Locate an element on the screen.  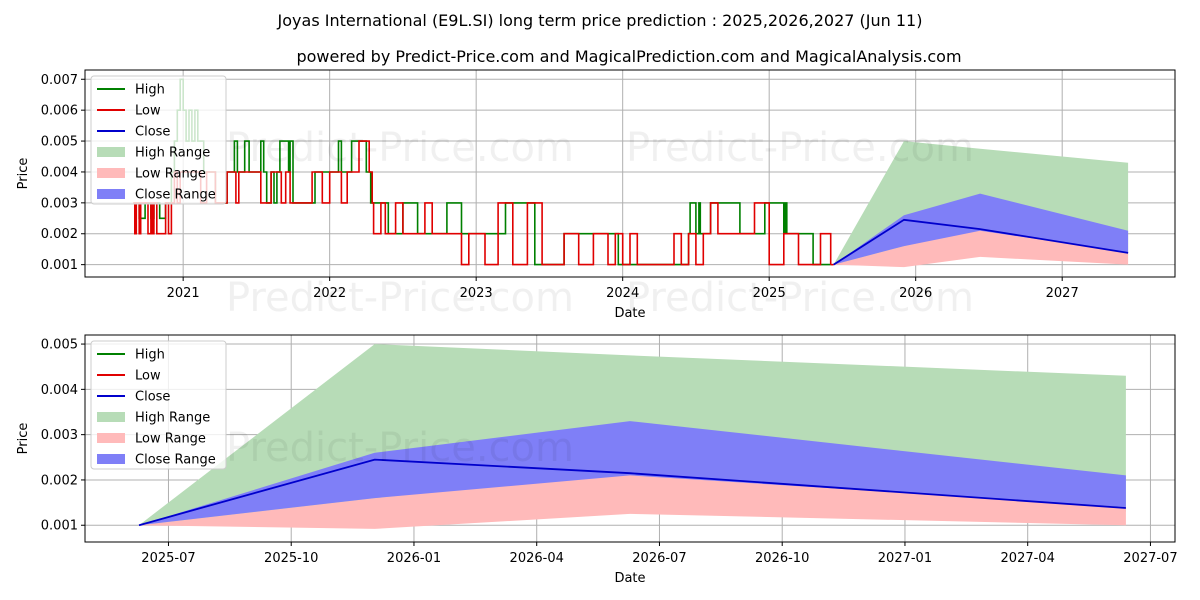
x-tick-label: 2026-04 is located at coordinates (537, 558).